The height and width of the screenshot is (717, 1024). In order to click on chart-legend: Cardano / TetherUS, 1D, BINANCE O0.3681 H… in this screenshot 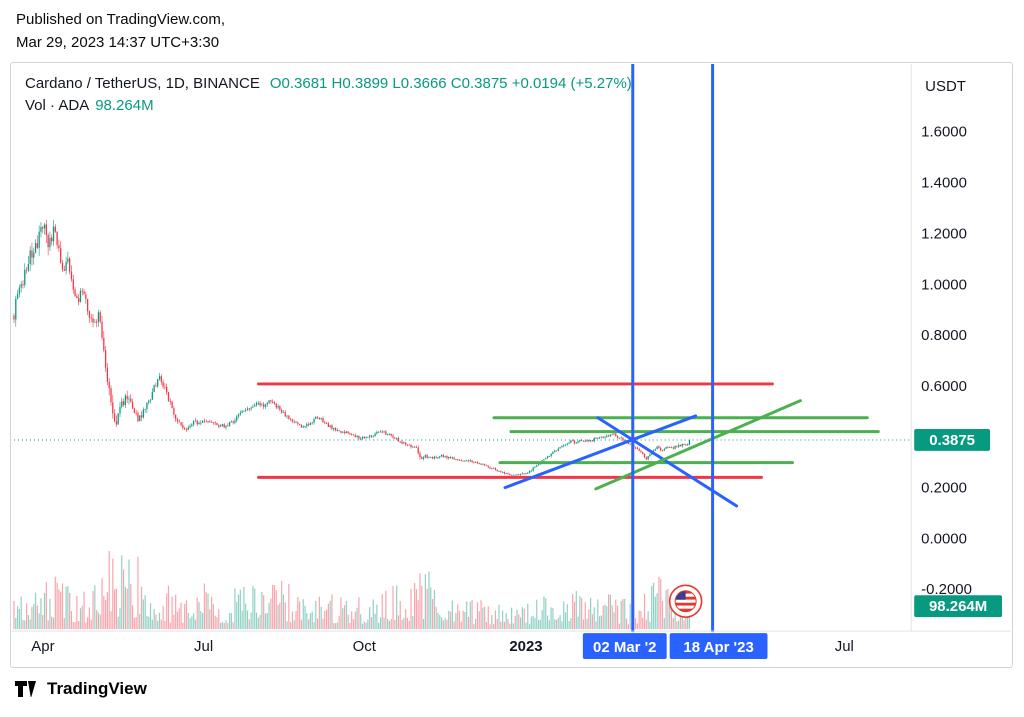, I will do `click(328, 94)`.